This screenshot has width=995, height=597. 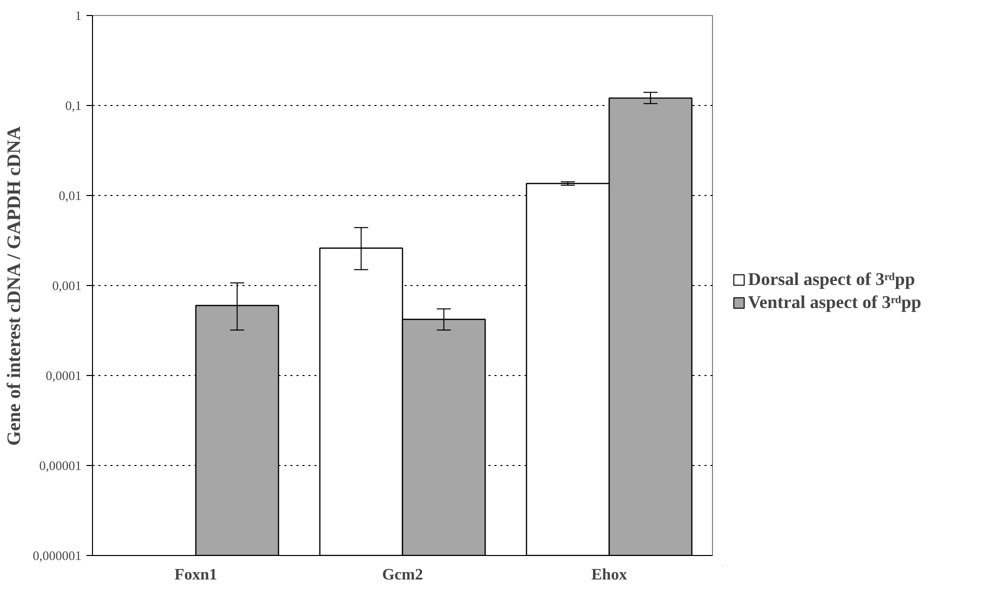 What do you see at coordinates (831, 279) in the screenshot?
I see `legend-label: Dorsal aspect of 3ʳᵈpp` at bounding box center [831, 279].